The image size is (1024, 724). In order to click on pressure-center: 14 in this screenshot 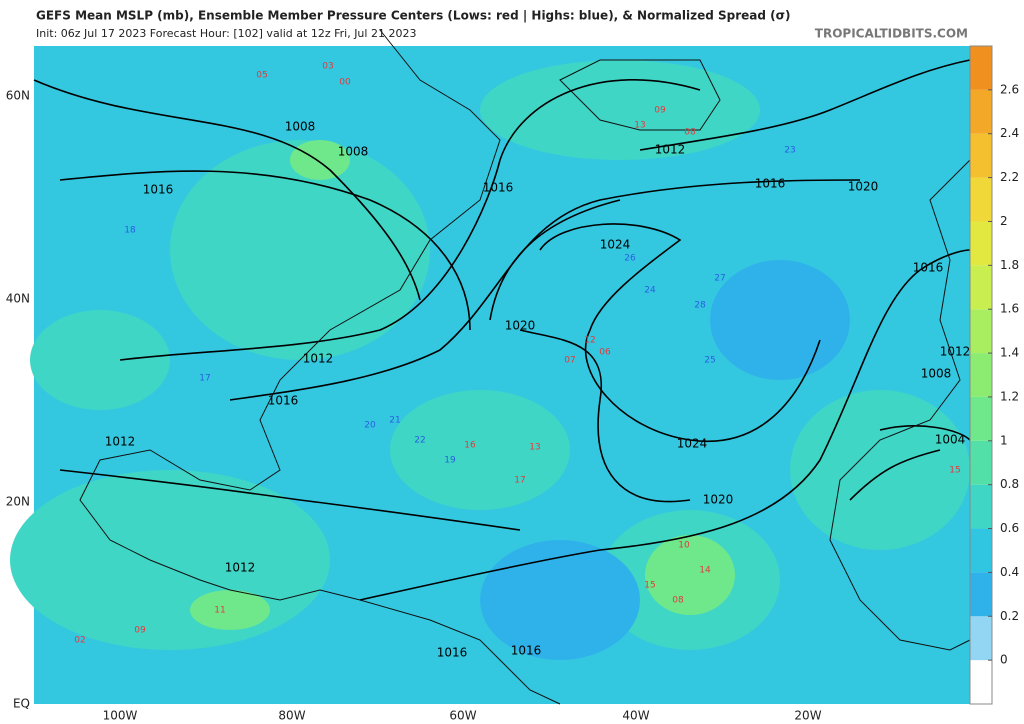, I will do `click(705, 571)`.